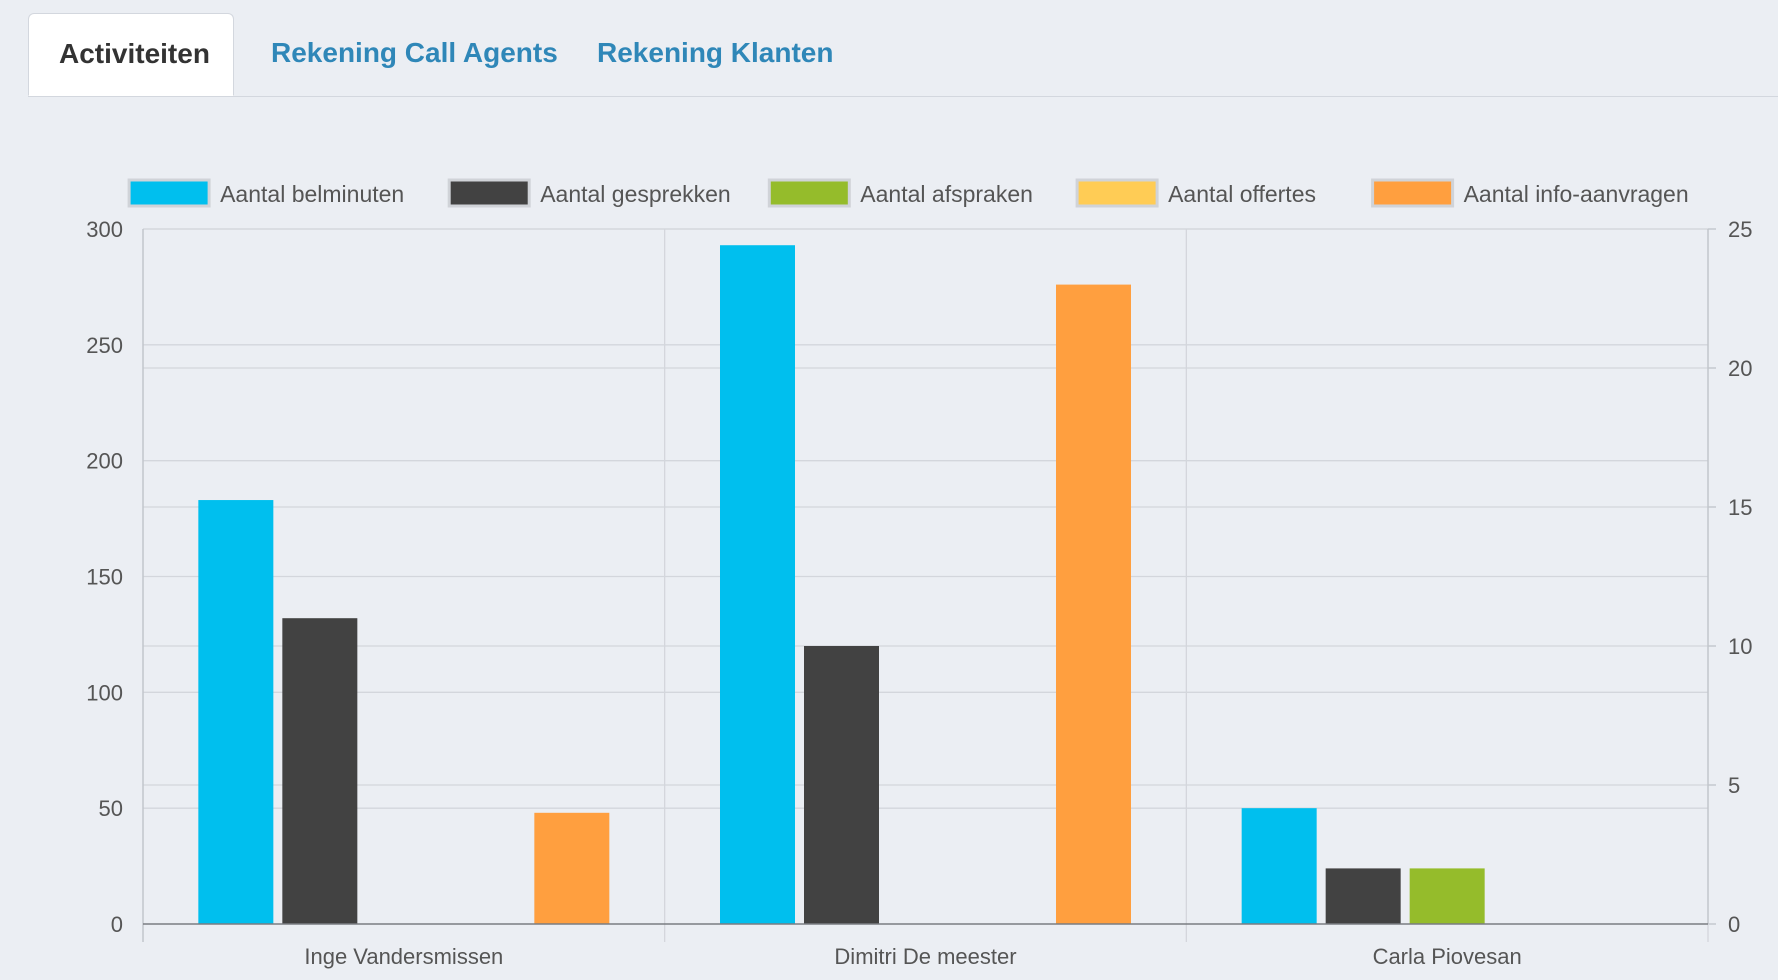 The width and height of the screenshot is (1778, 980). Describe the element at coordinates (1447, 956) in the screenshot. I see `x-tick-label: Carla Piovesan` at that location.